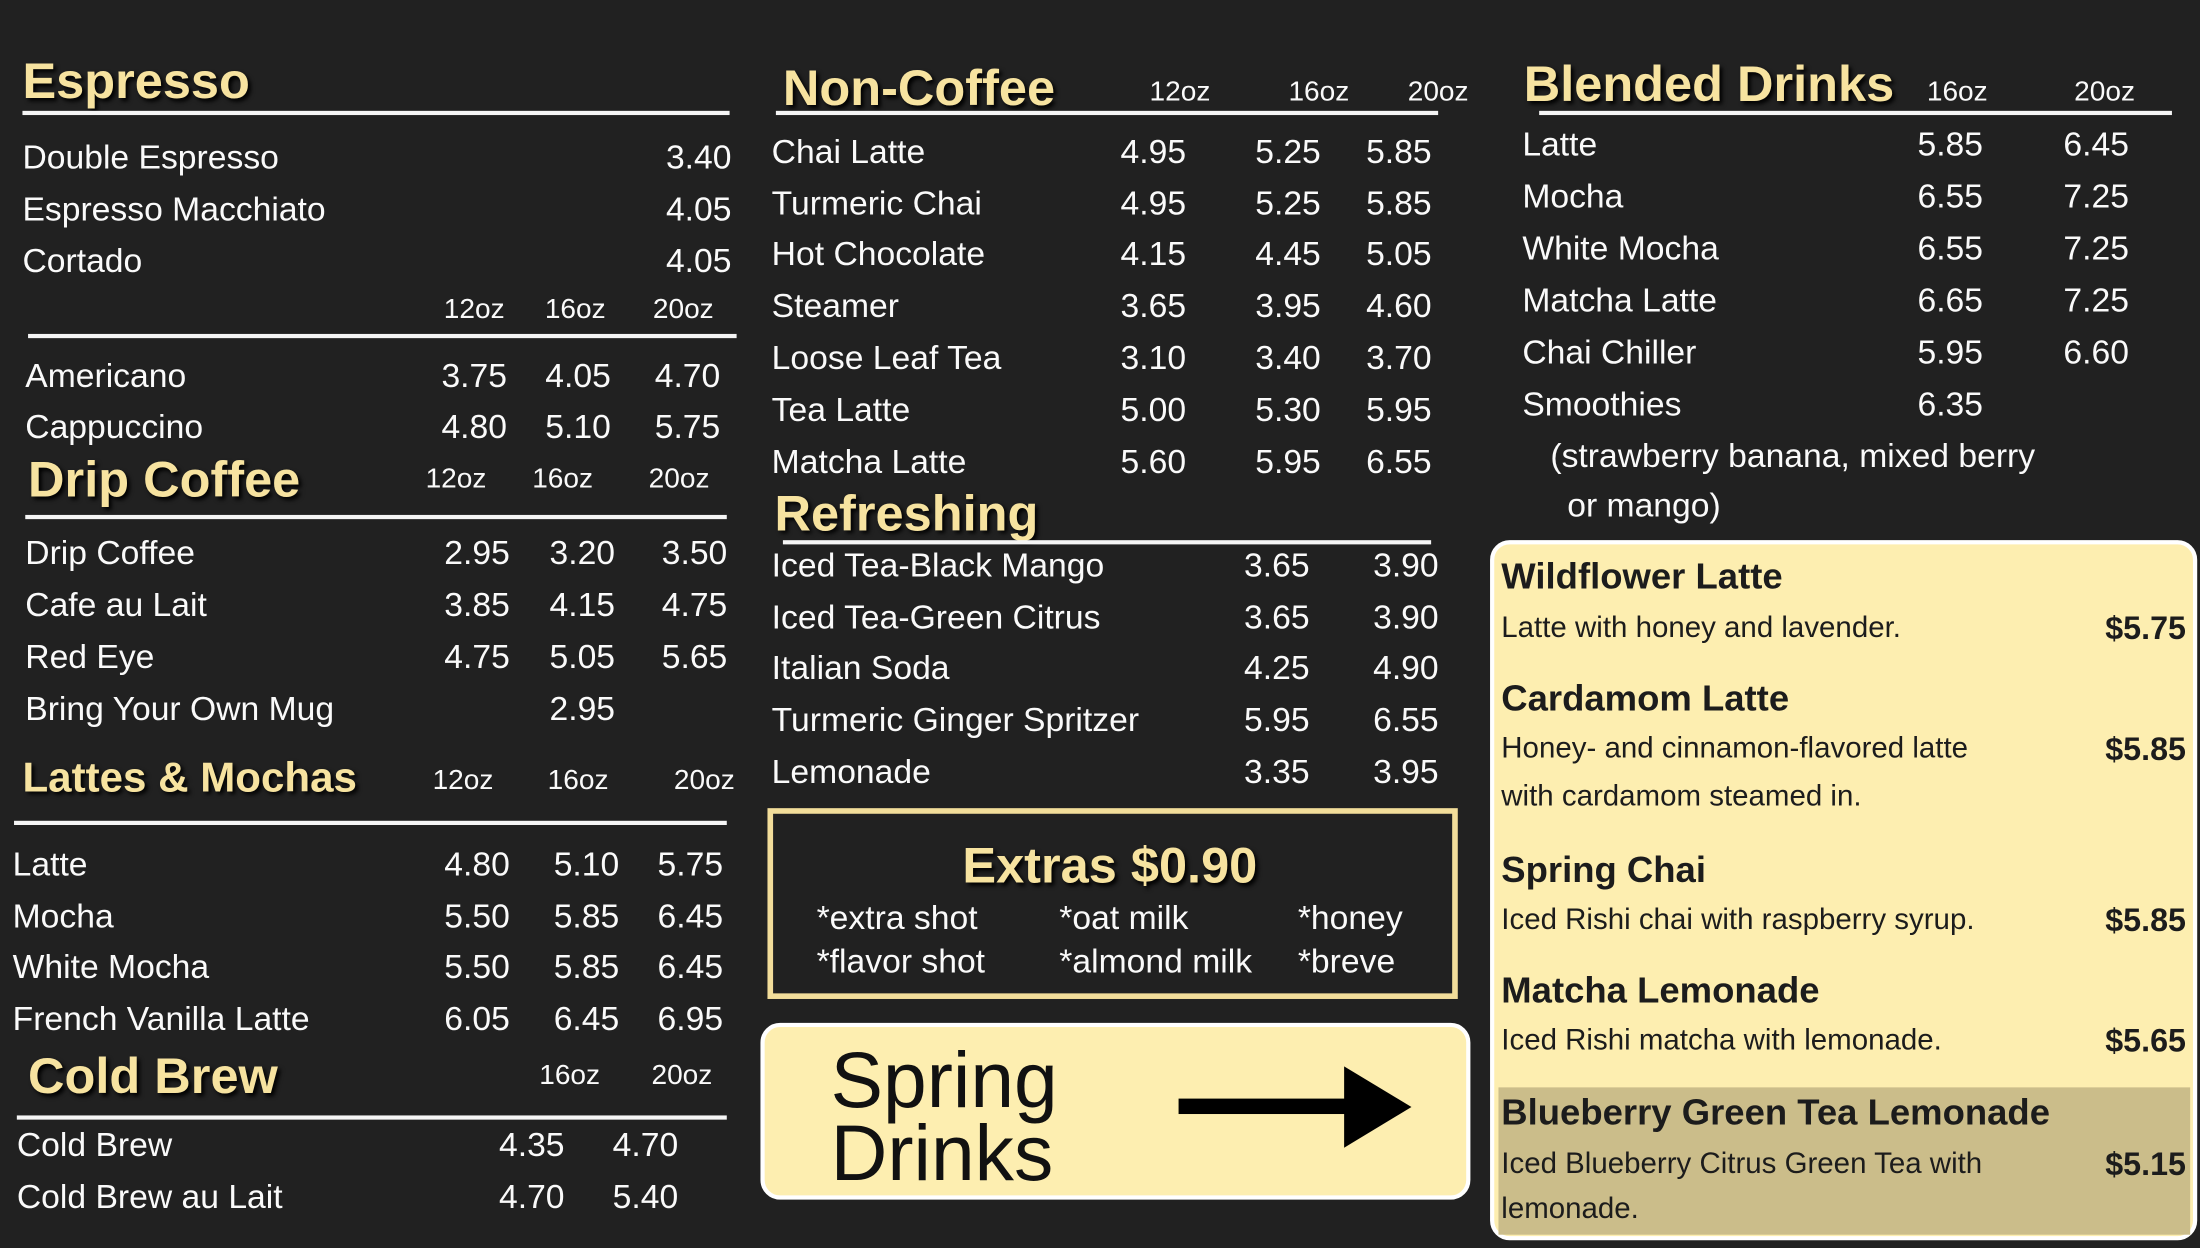  I want to click on menu-item-price: 3.35, so click(1277, 772).